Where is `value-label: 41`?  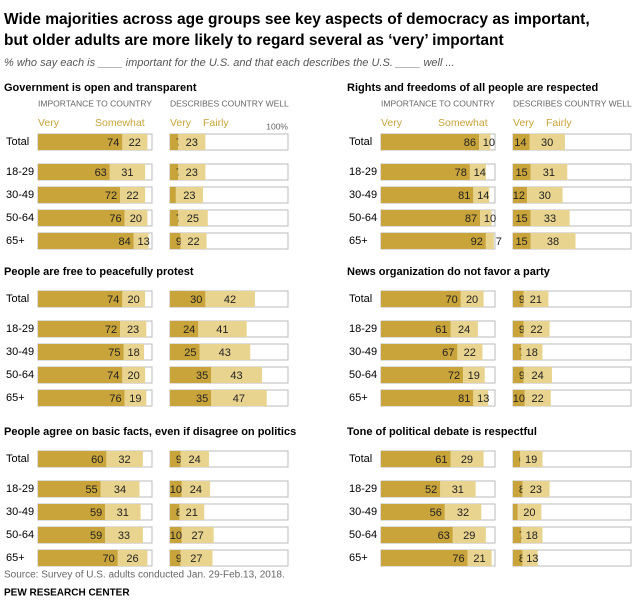 value-label: 41 is located at coordinates (222, 330).